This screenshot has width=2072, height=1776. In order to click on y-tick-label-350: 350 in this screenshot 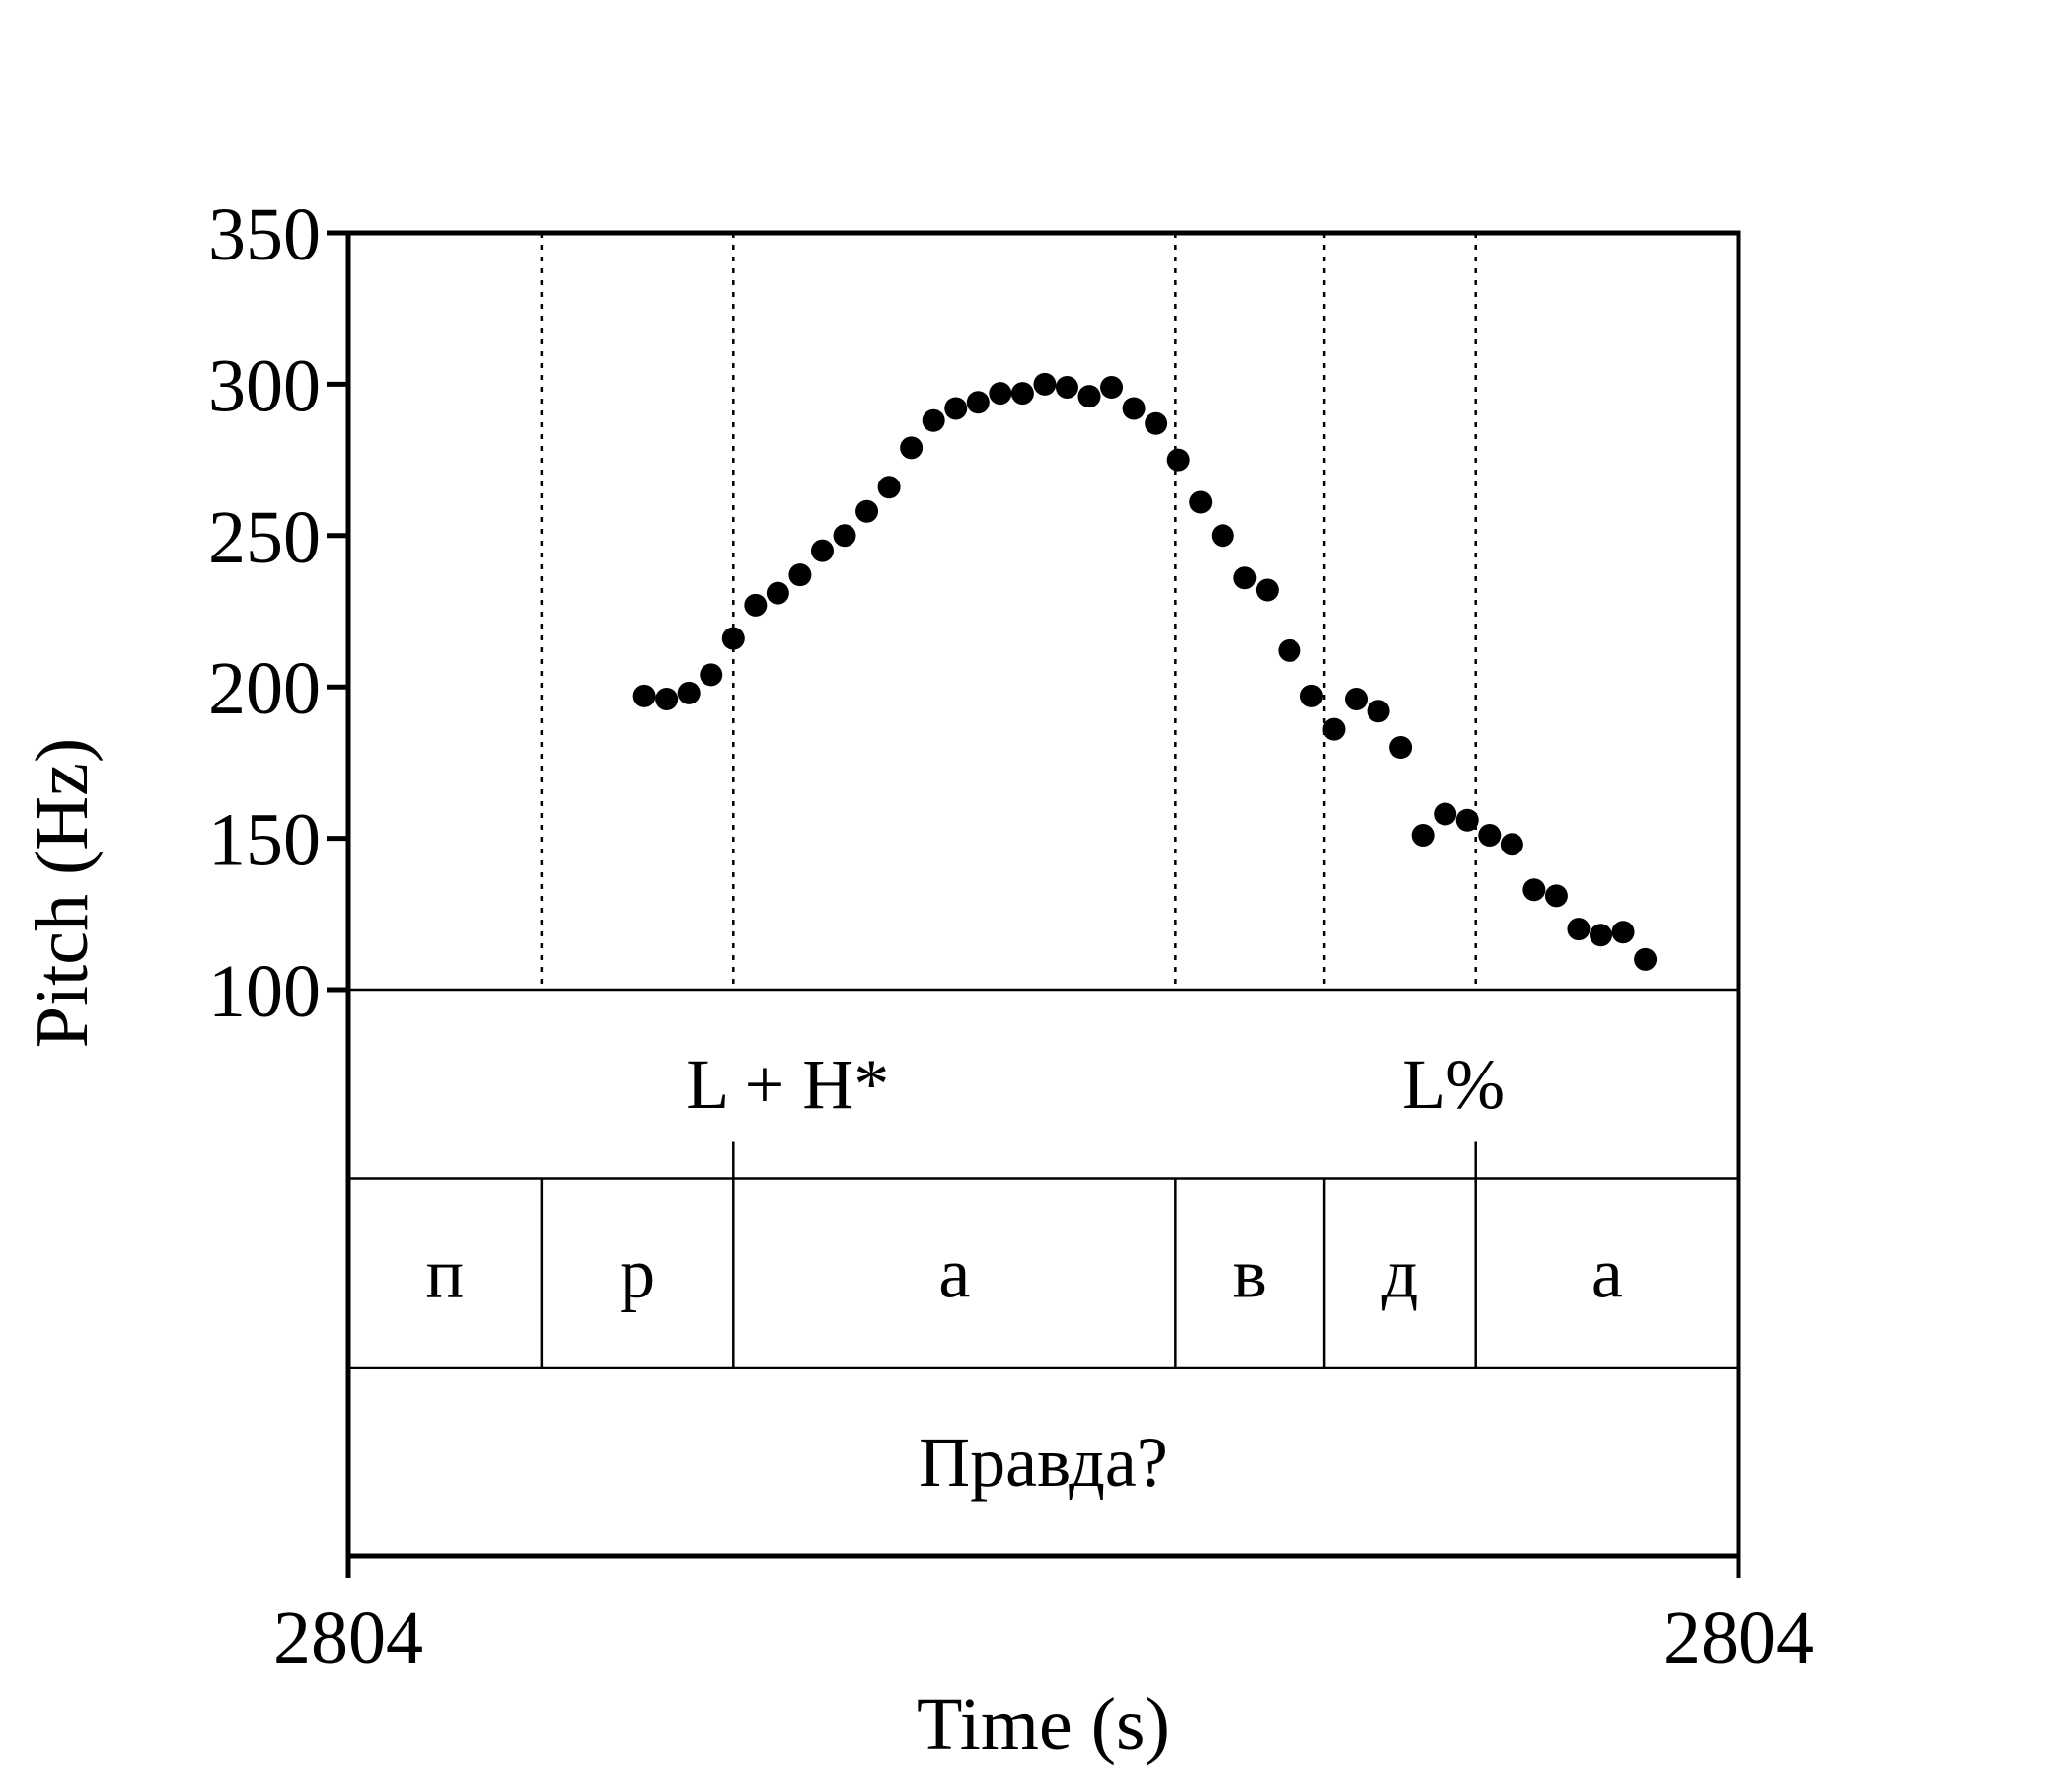, I will do `click(264, 235)`.